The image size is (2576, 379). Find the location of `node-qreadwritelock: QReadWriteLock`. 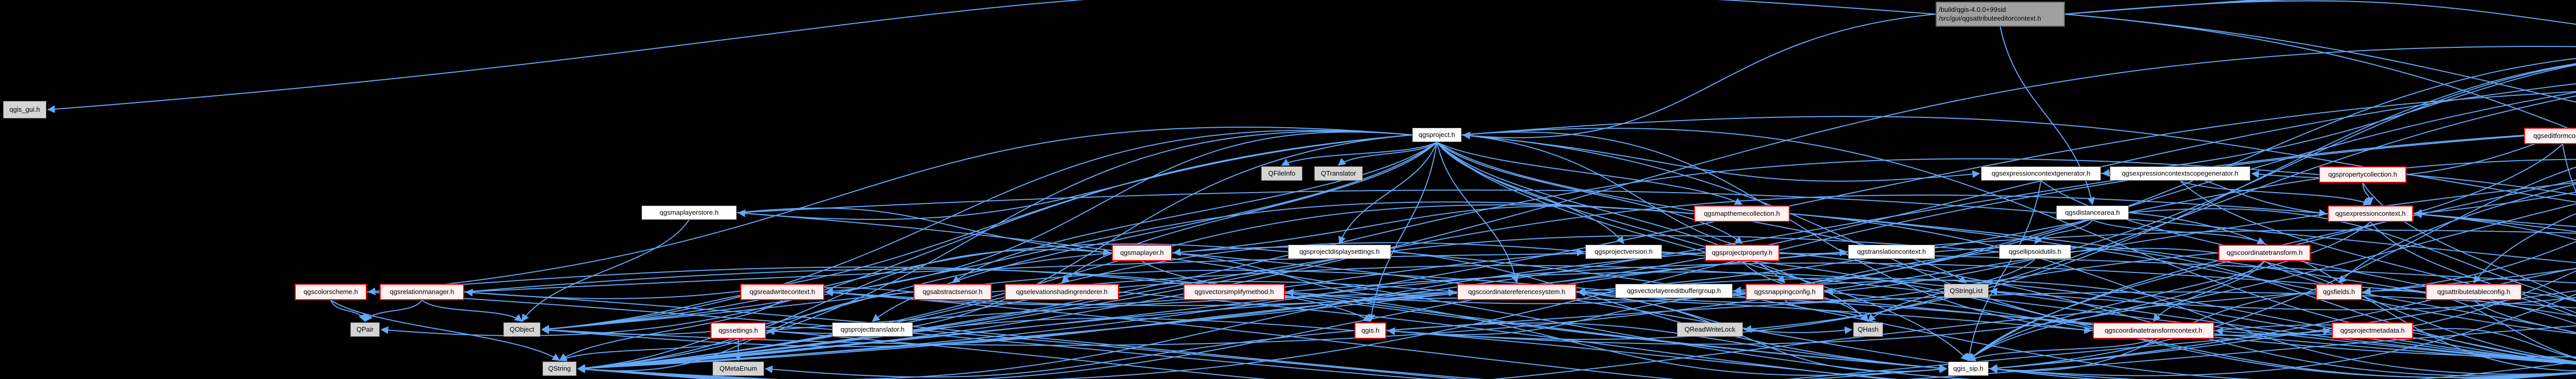

node-qreadwritelock: QReadWriteLock is located at coordinates (1710, 330).